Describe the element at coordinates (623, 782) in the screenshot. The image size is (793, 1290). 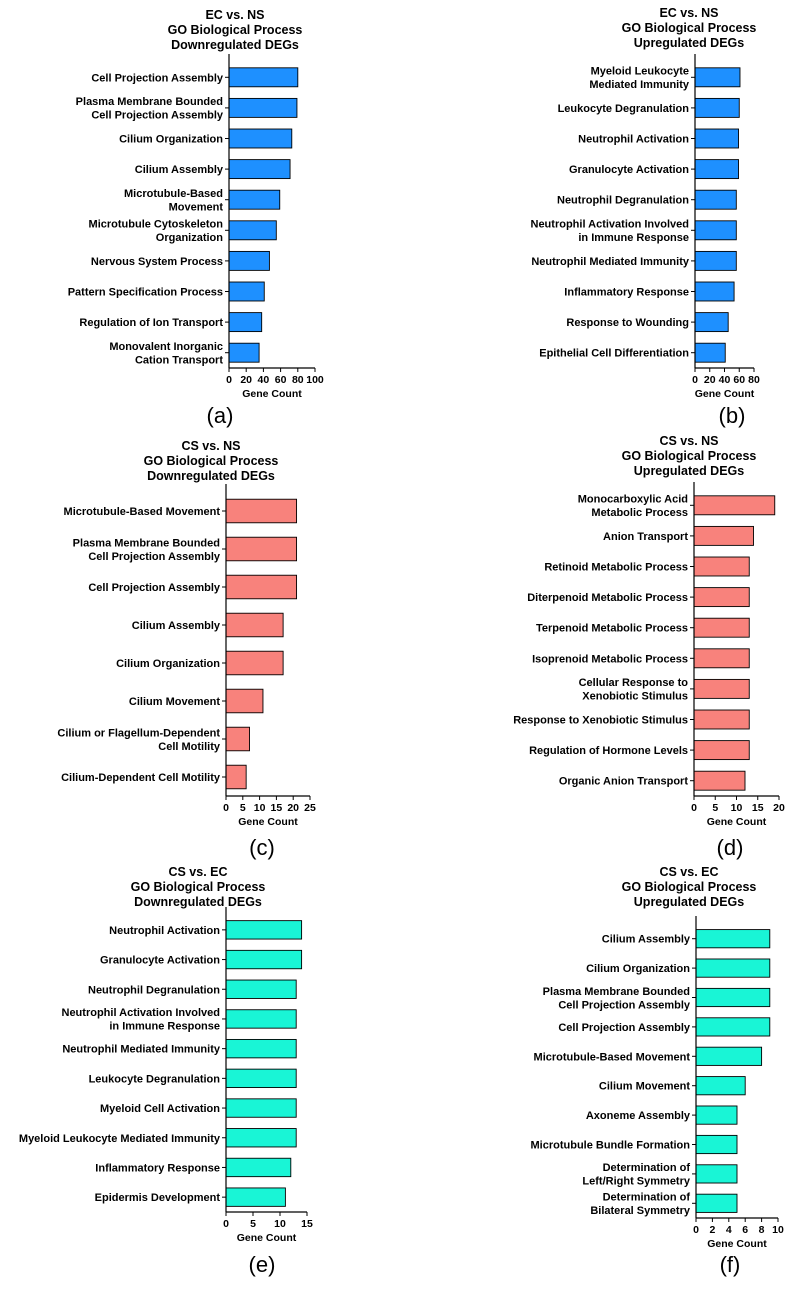
I see `category-label: Organic Anion Transport` at that location.